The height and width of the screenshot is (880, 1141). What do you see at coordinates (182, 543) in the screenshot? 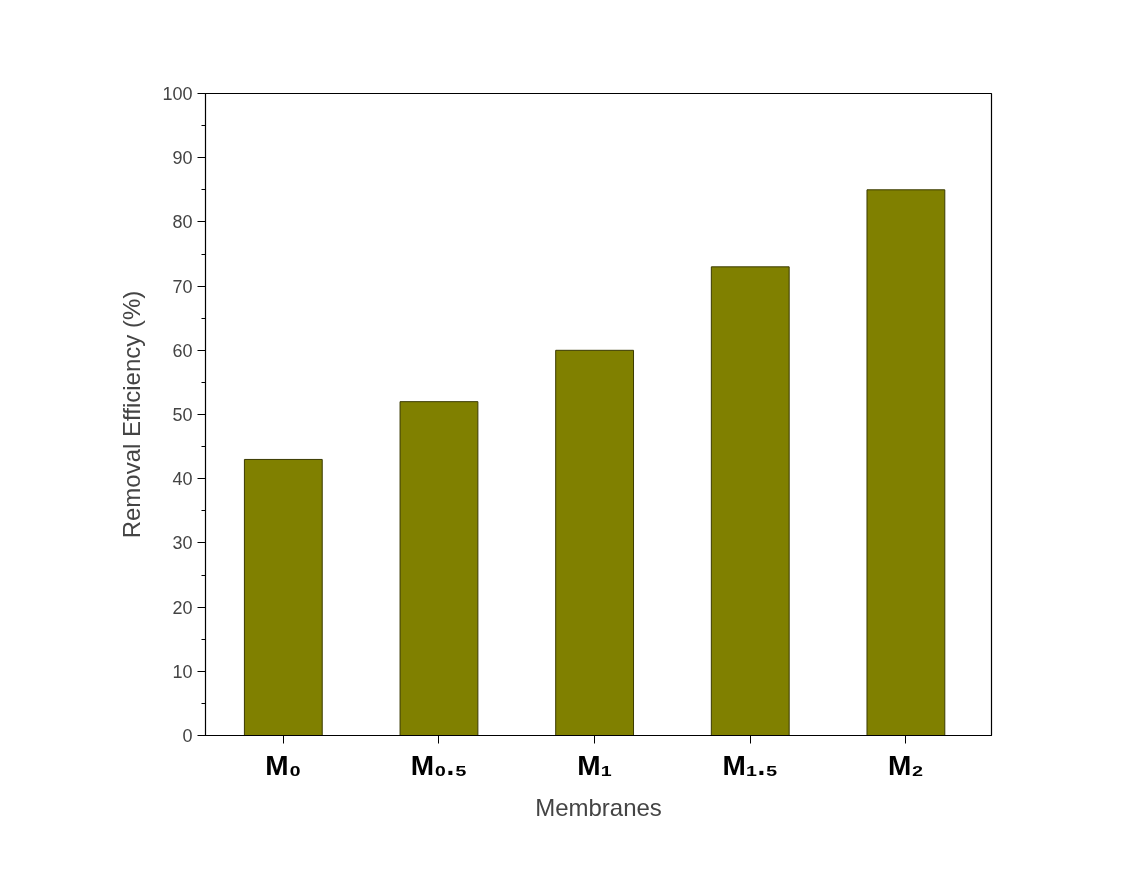
I see `y-tick-label: 30` at bounding box center [182, 543].